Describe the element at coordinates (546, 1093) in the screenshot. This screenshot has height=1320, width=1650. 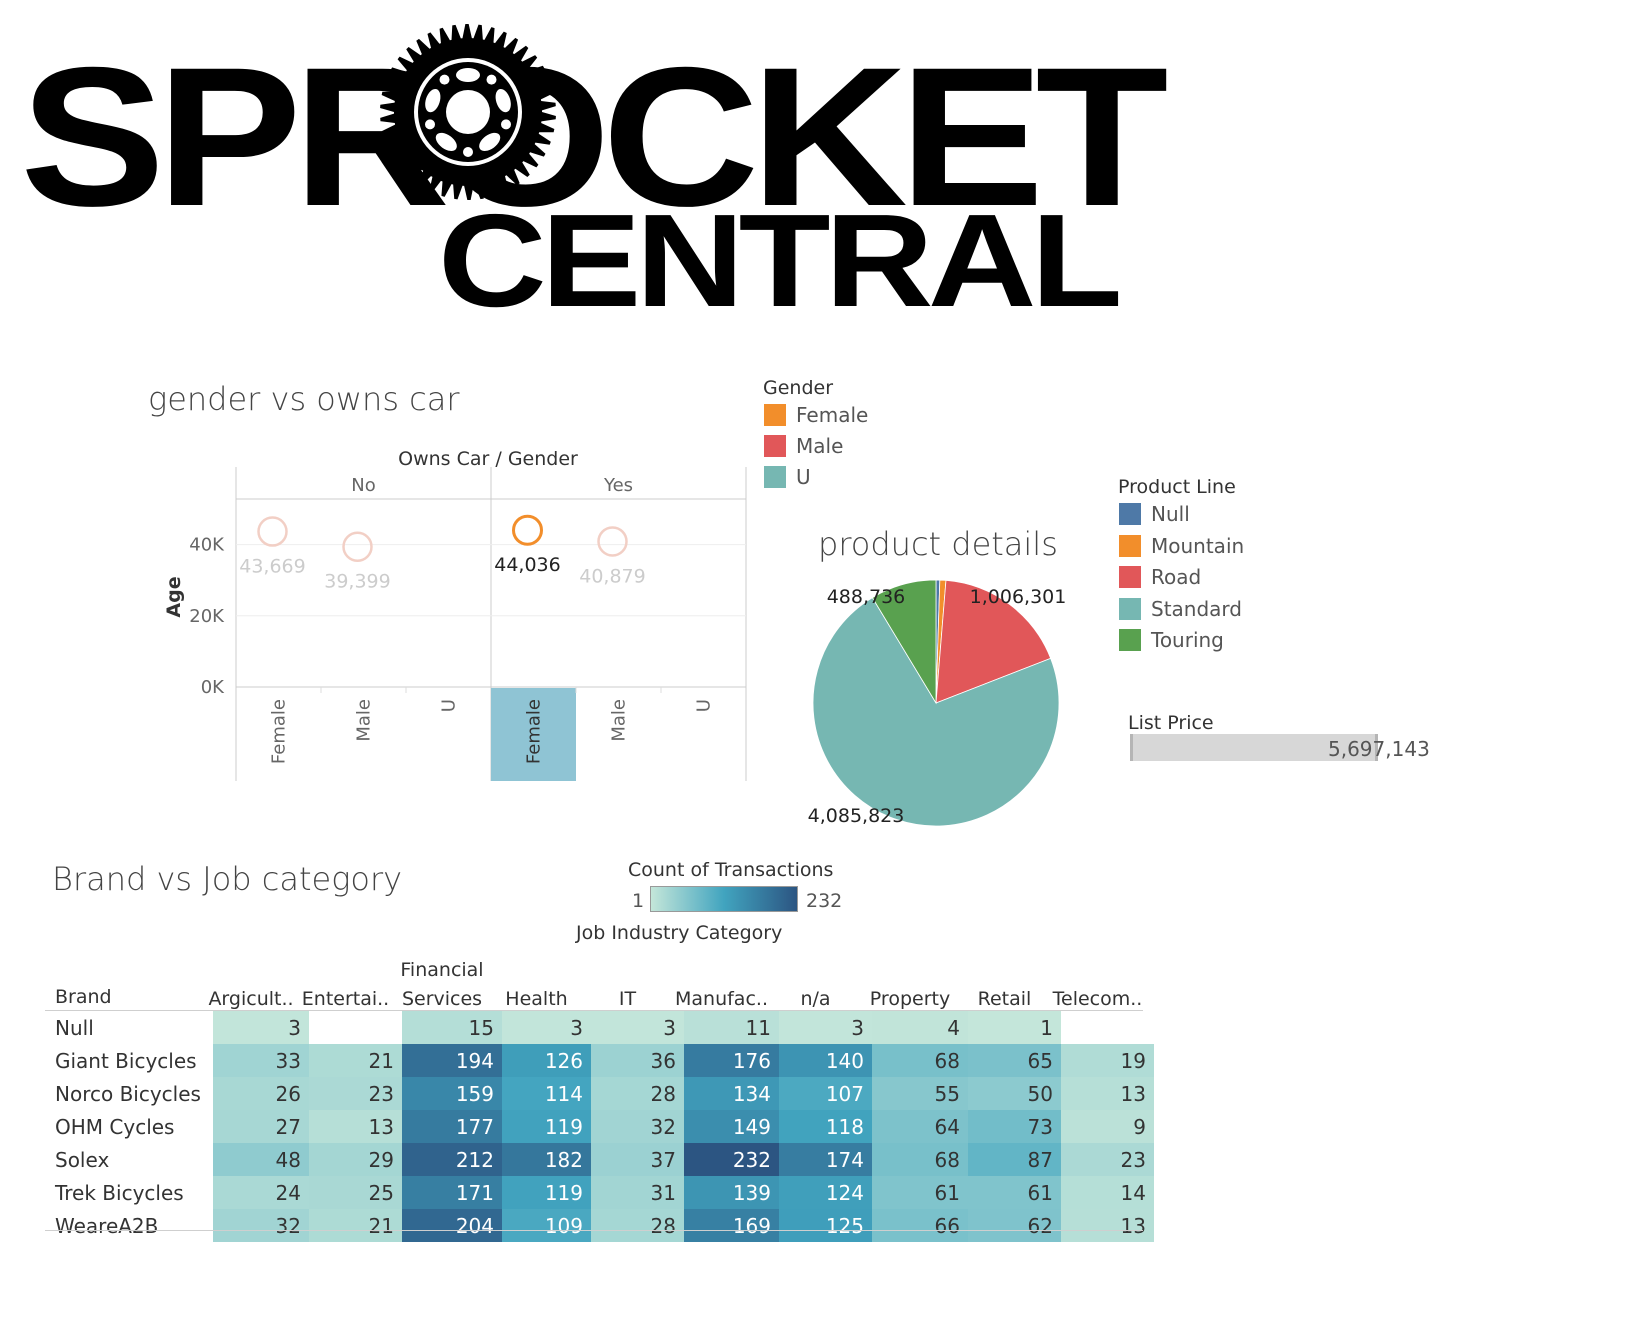
I see `heatmap-cell: 114` at that location.